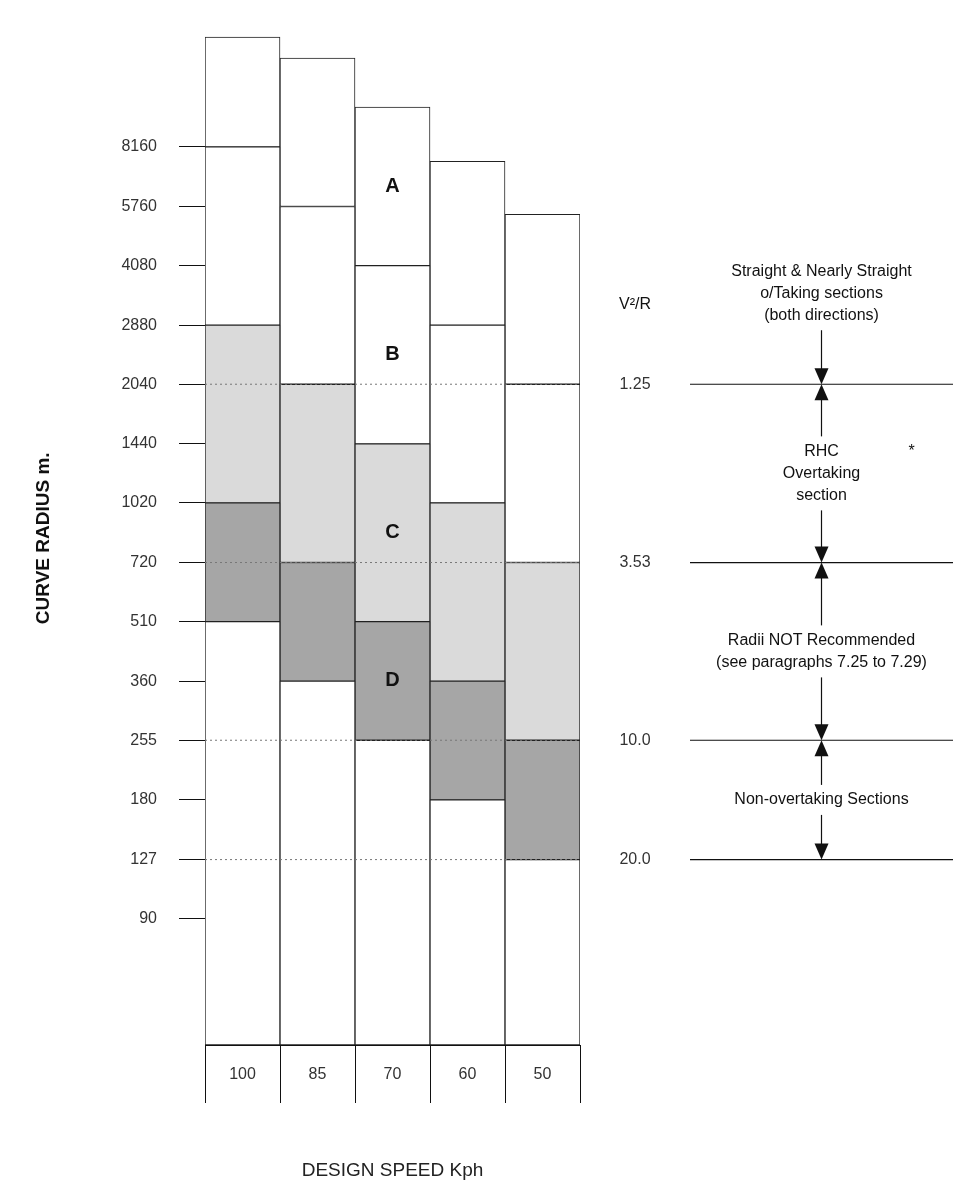 This screenshot has height=1194, width=961. What do you see at coordinates (392, 679) in the screenshot?
I see `series-label: D` at bounding box center [392, 679].